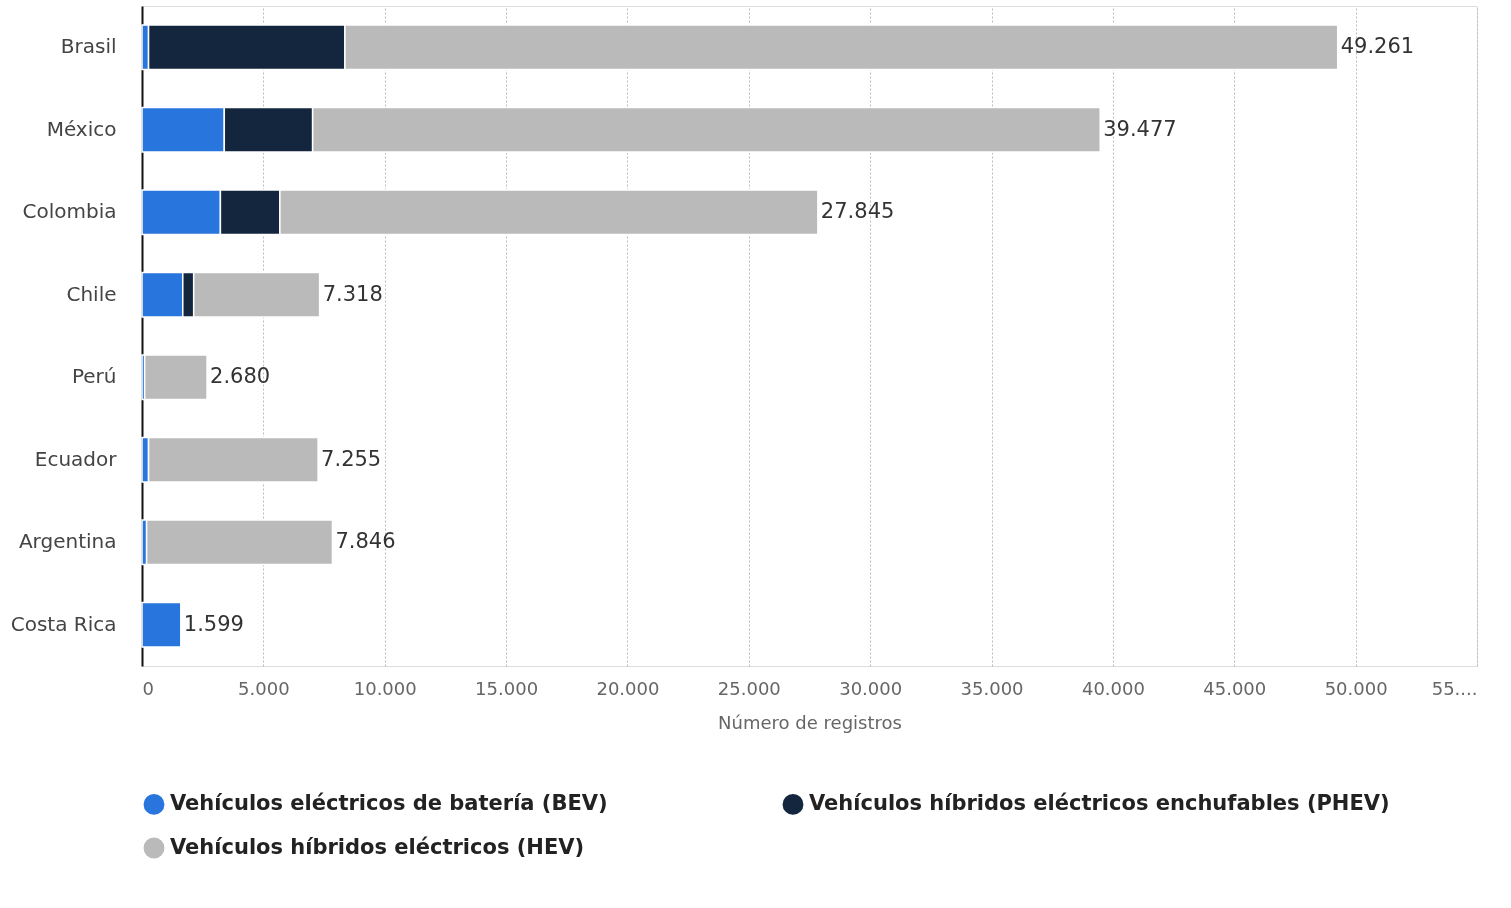 The width and height of the screenshot is (1511, 908). I want to click on total-label: 7.255, so click(351, 458).